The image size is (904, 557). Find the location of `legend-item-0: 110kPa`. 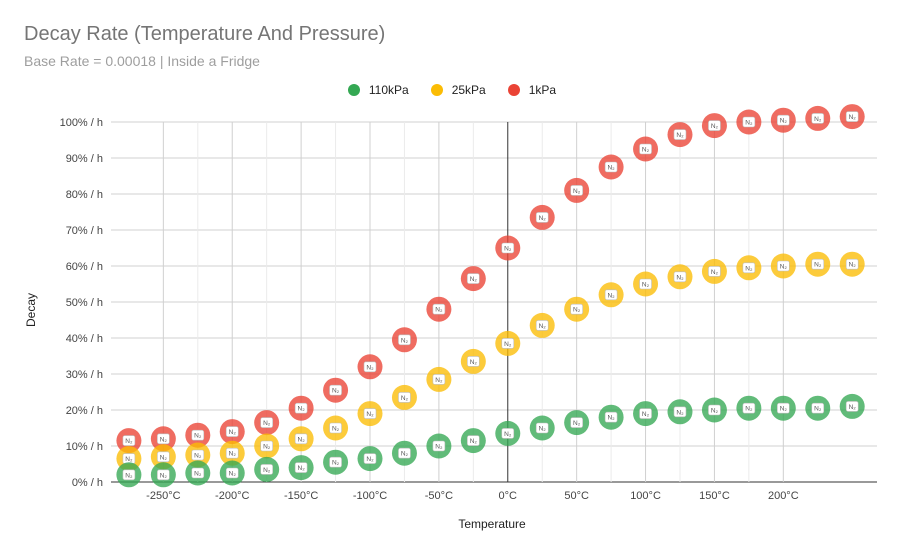

legend-item-0: 110kPa is located at coordinates (378, 90).